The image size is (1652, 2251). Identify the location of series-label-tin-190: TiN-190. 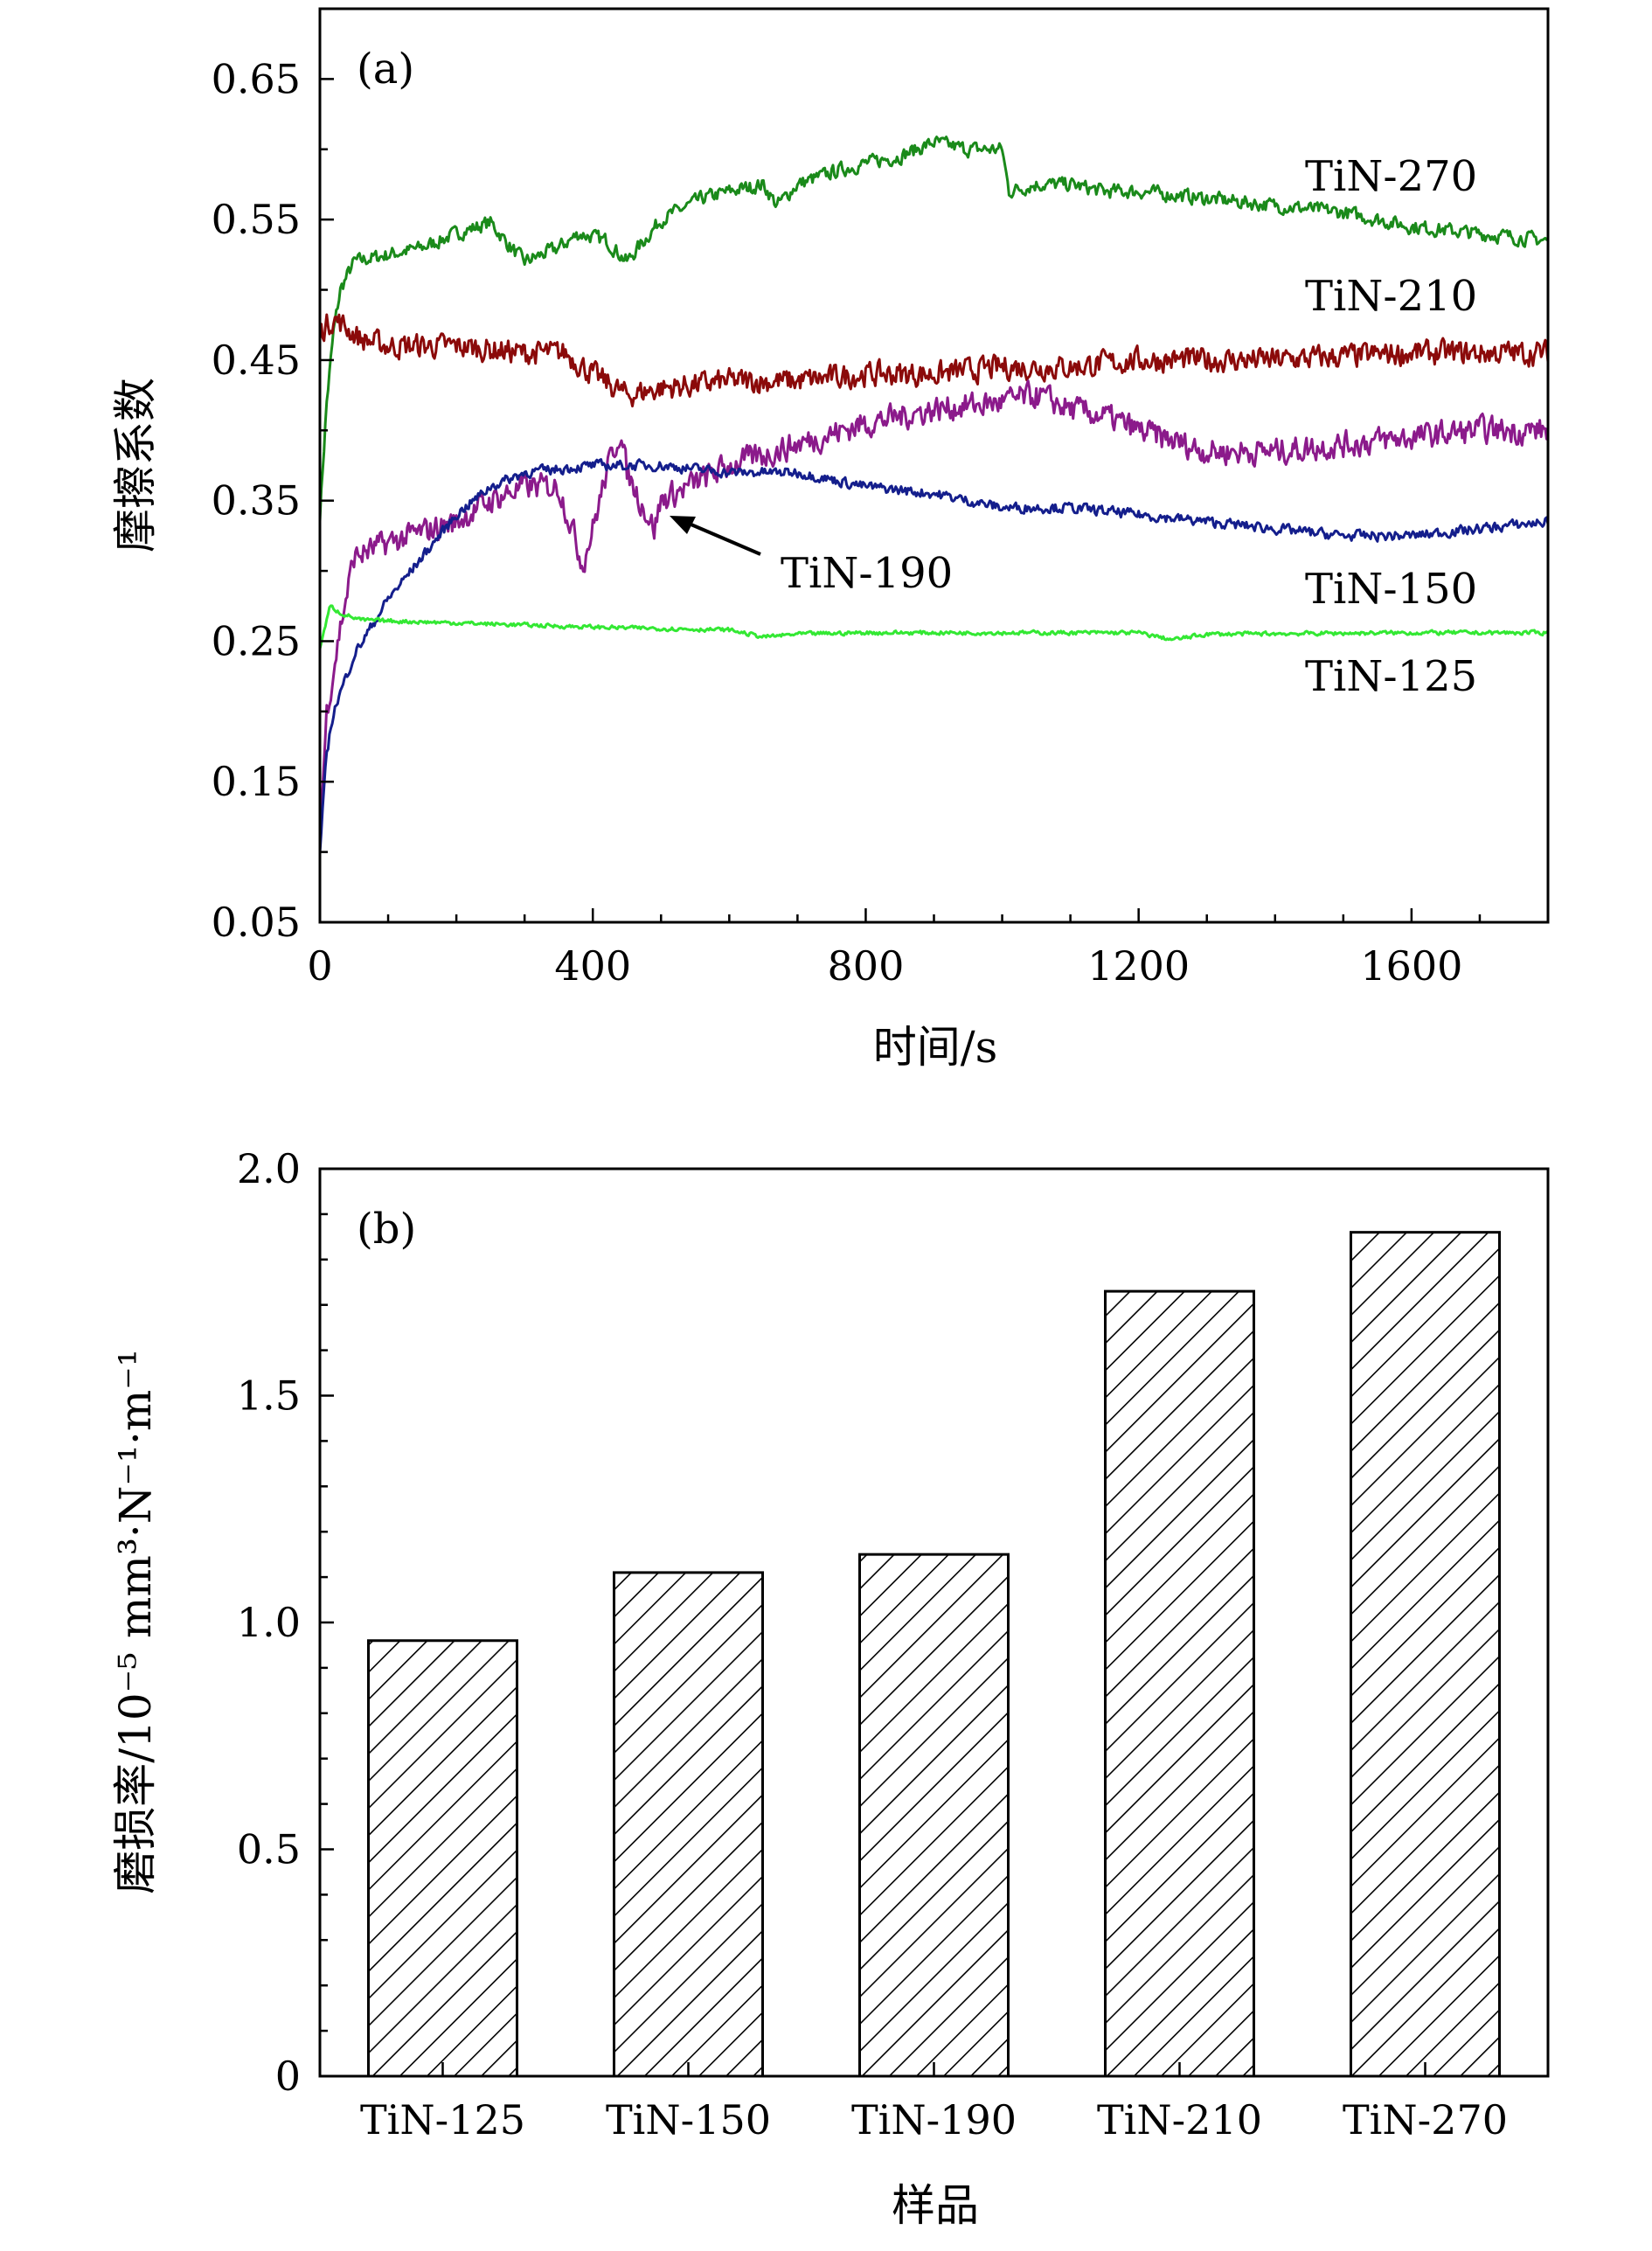
(867, 573).